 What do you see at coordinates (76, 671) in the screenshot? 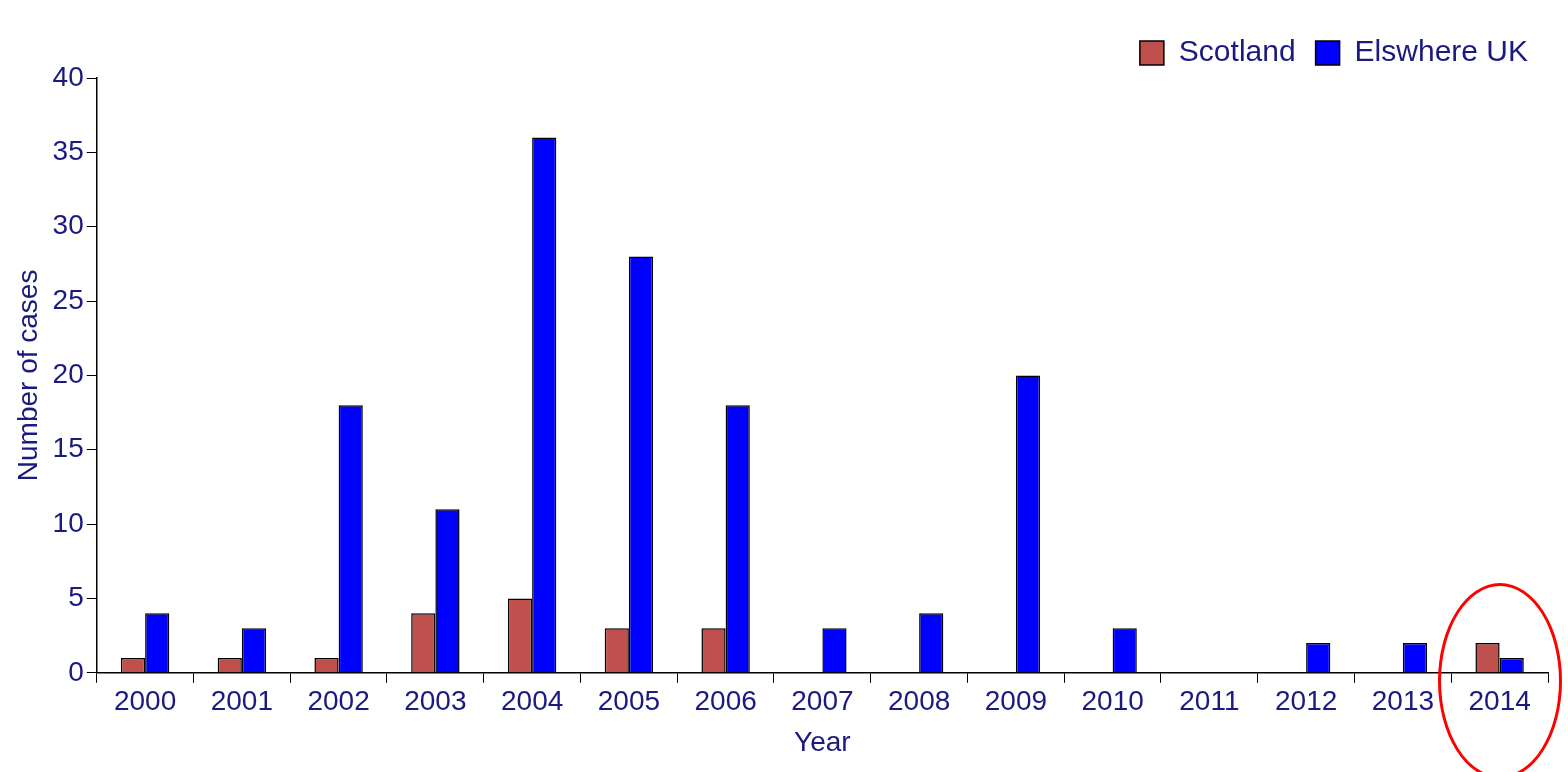
I see `y-tick-label: 0` at bounding box center [76, 671].